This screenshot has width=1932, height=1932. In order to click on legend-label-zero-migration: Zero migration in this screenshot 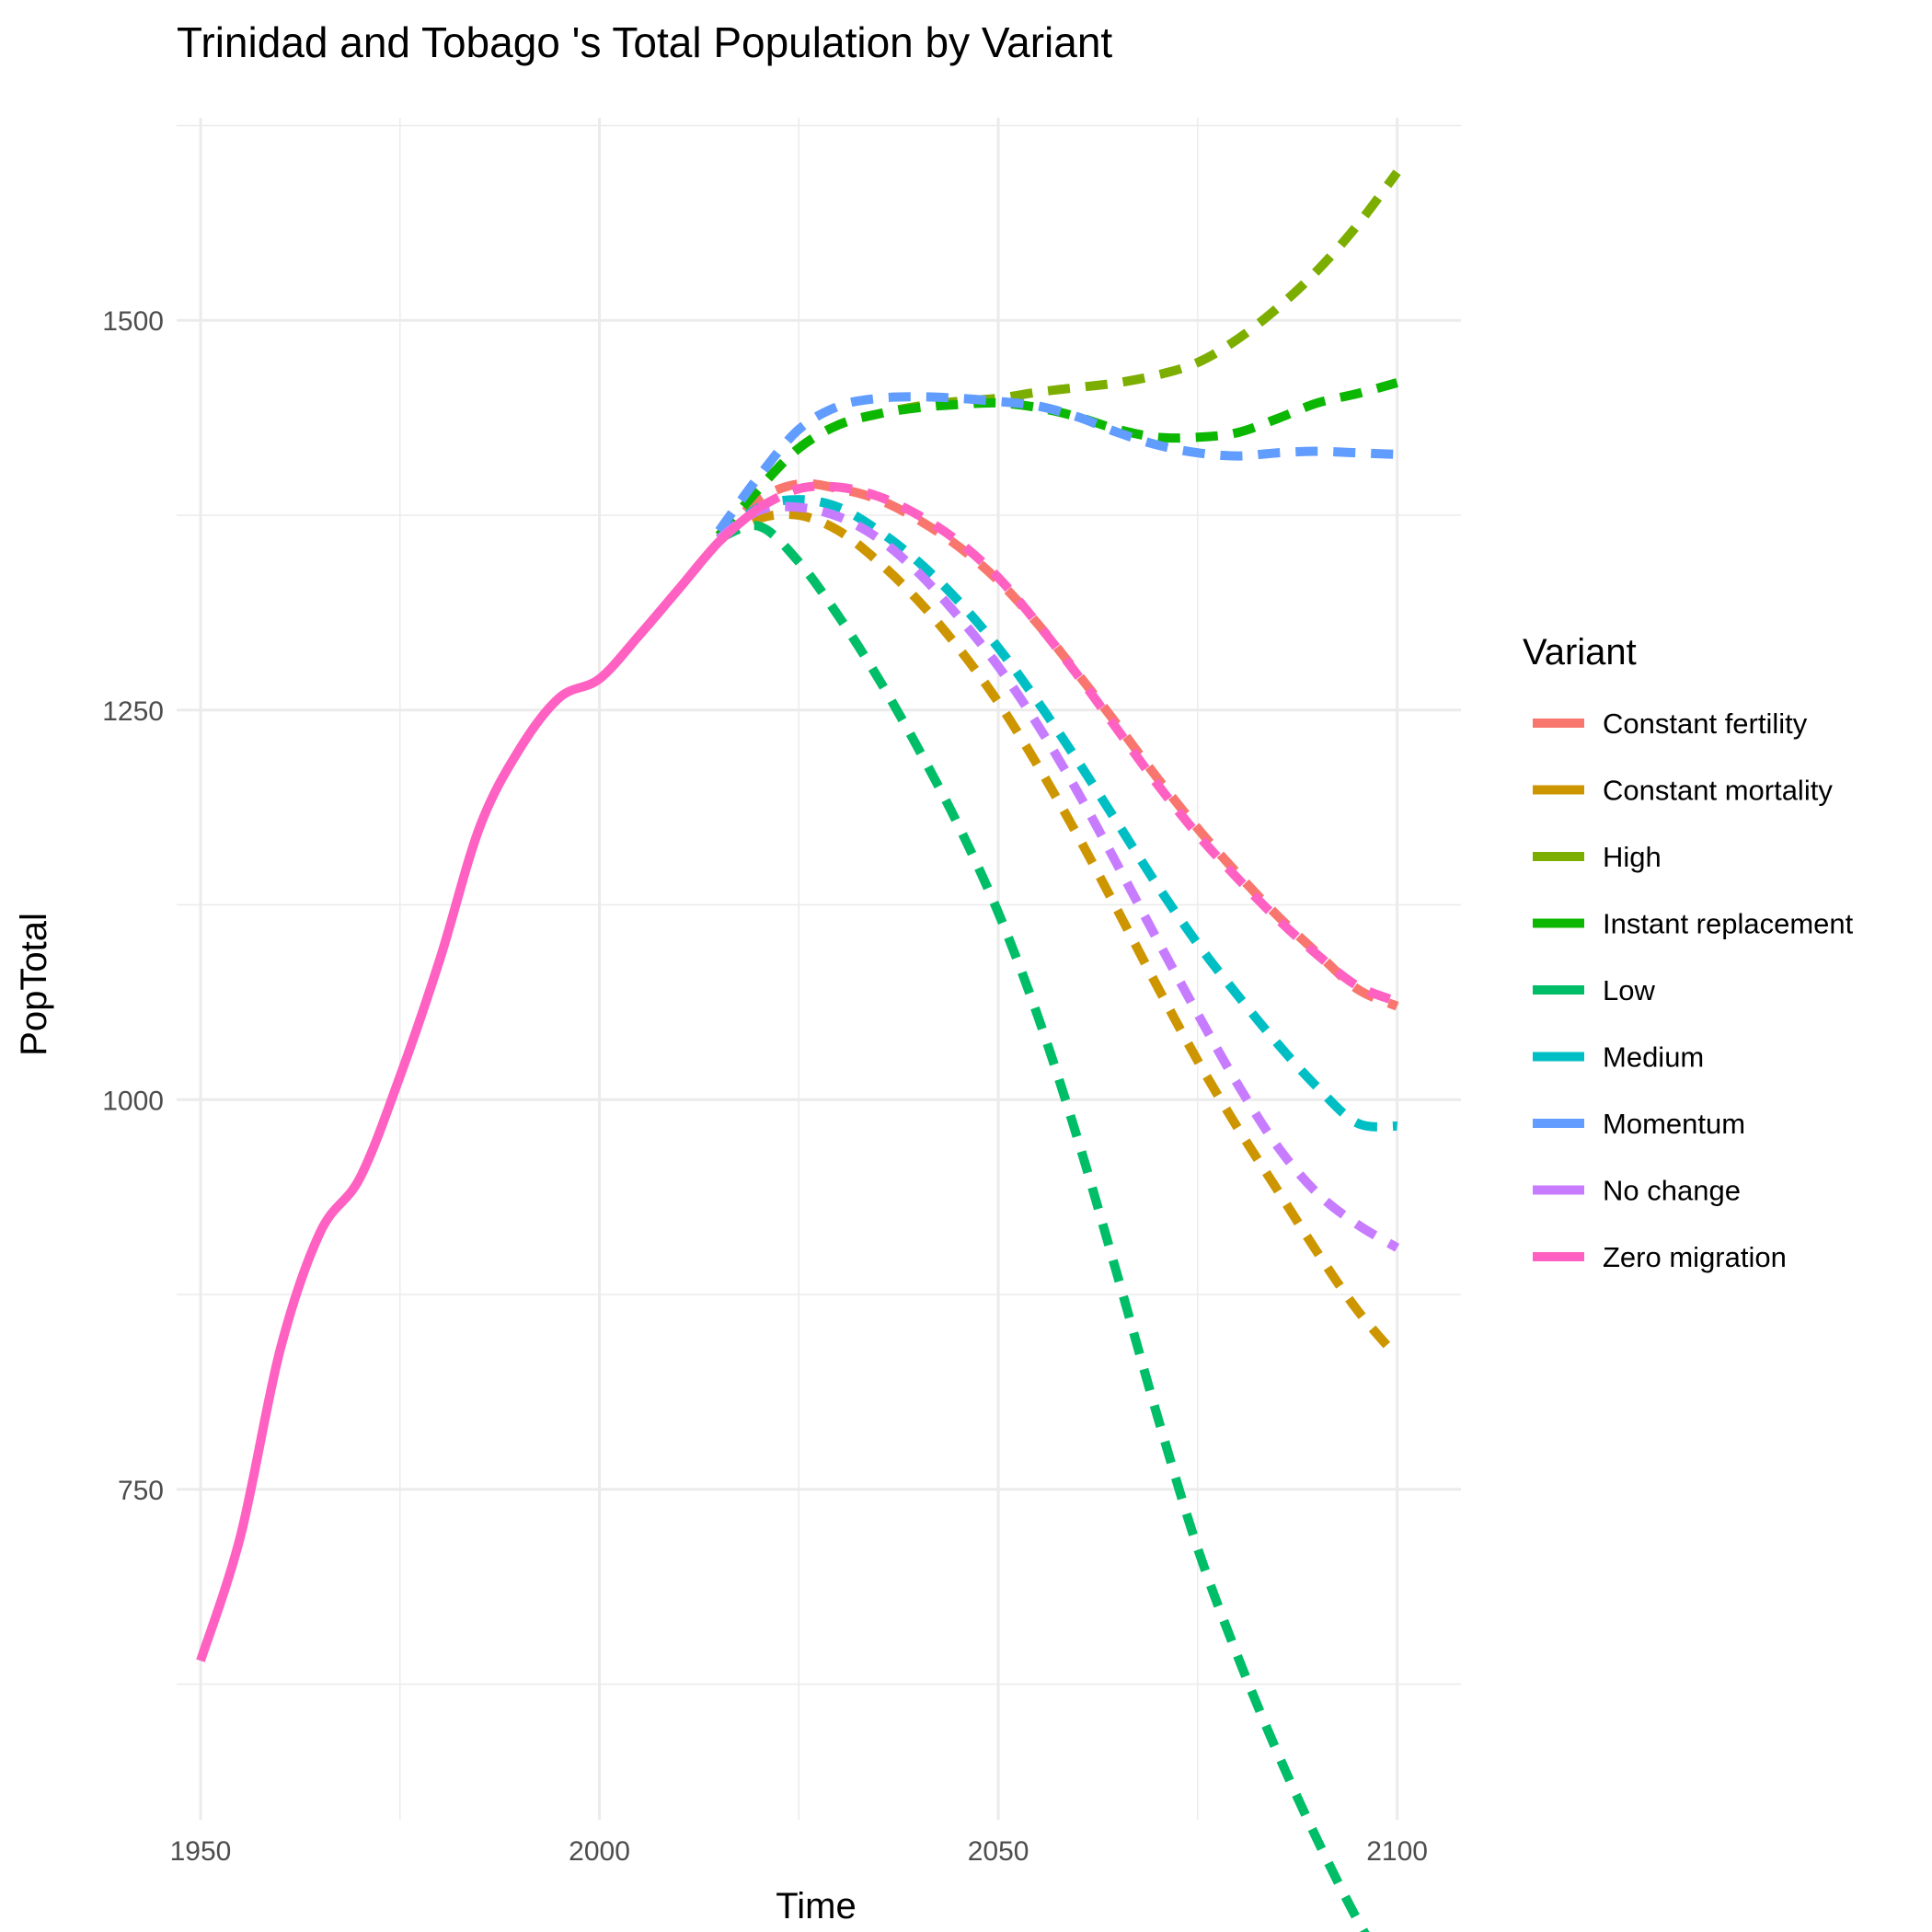, I will do `click(1695, 1257)`.